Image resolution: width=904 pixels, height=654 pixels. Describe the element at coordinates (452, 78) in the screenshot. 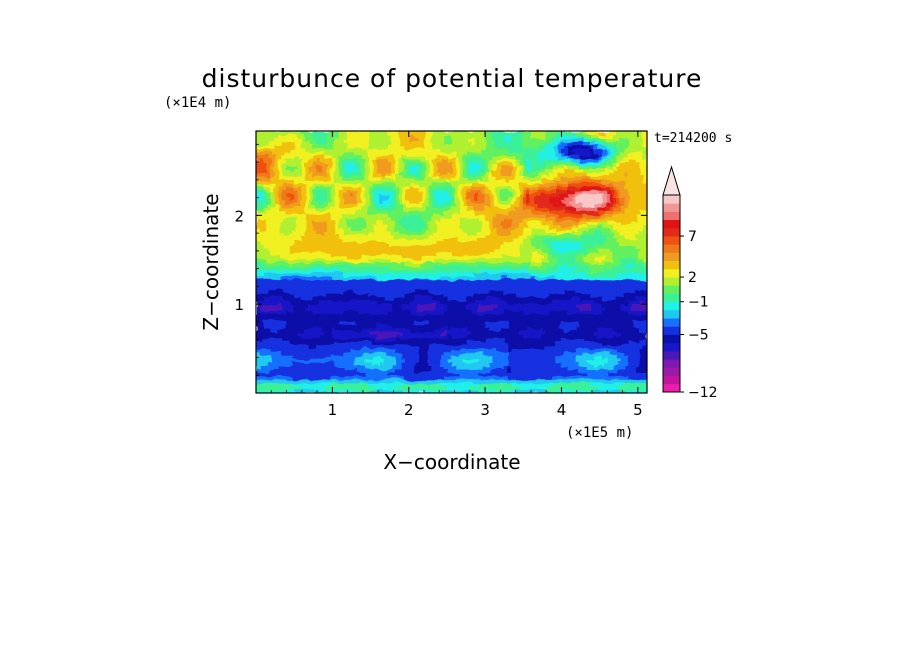

I see `chart-title: disturbunce of potential temperature` at that location.